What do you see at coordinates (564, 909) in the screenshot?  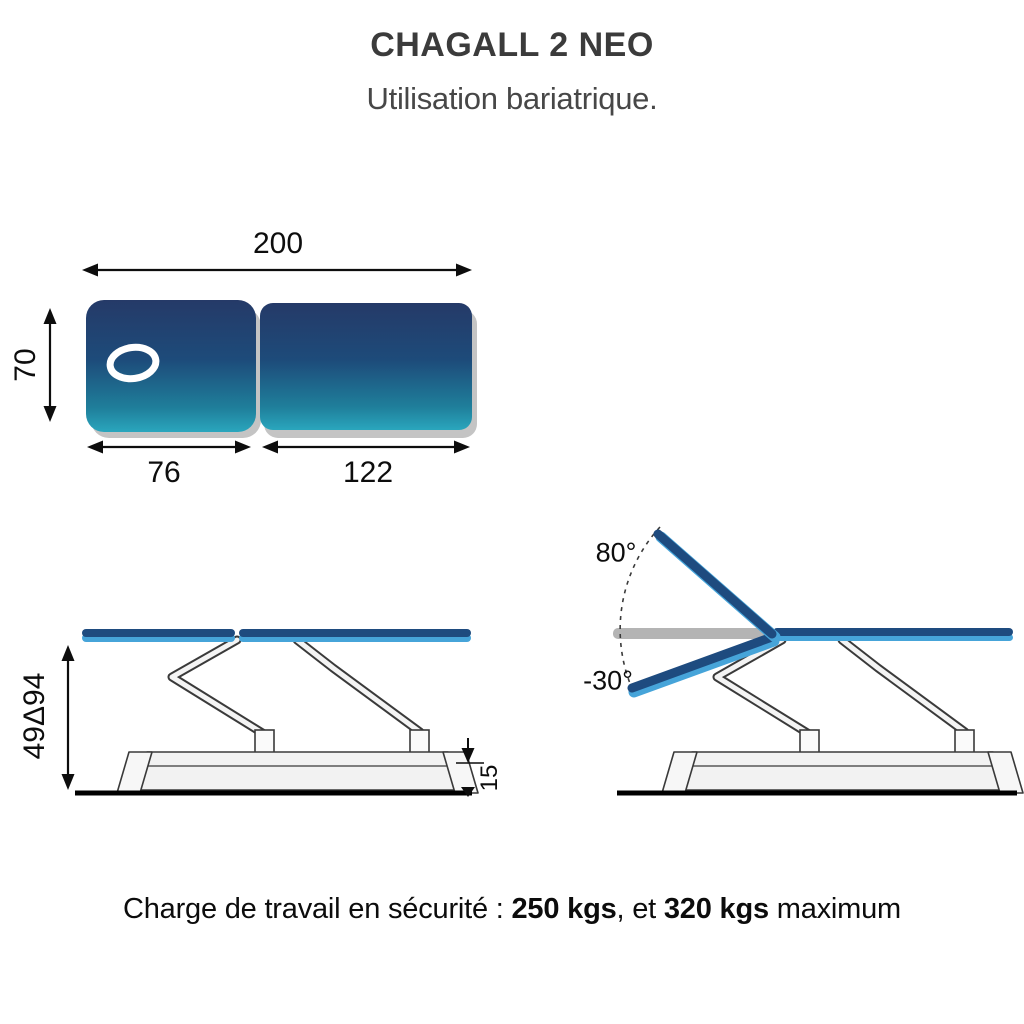 I see `safe-working-load: 250 kgs` at bounding box center [564, 909].